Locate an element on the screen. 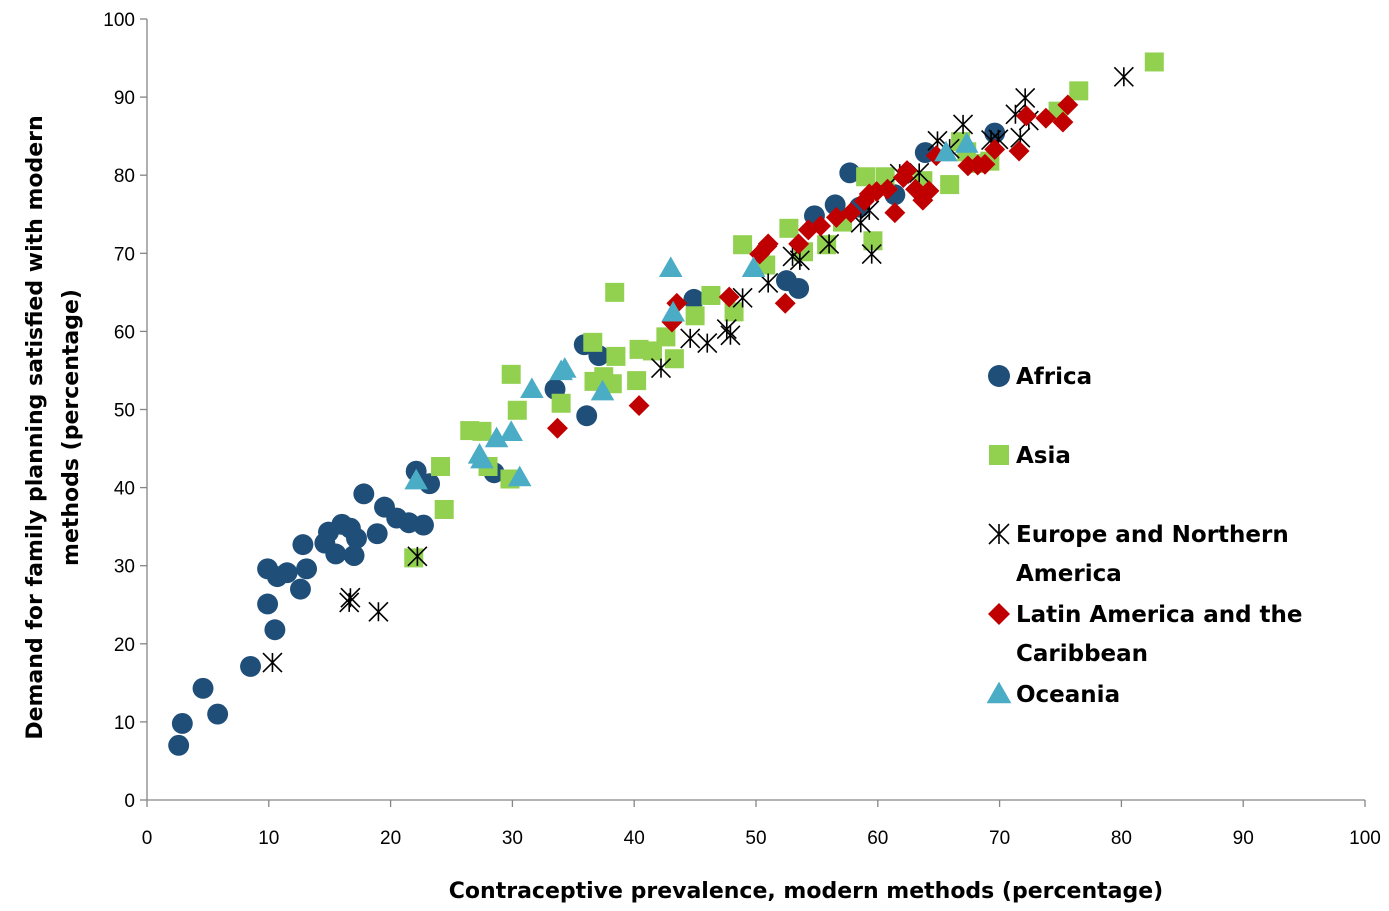 Image resolution: width=1389 pixels, height=911 pixels. x-tick-label: 10 is located at coordinates (268, 838).